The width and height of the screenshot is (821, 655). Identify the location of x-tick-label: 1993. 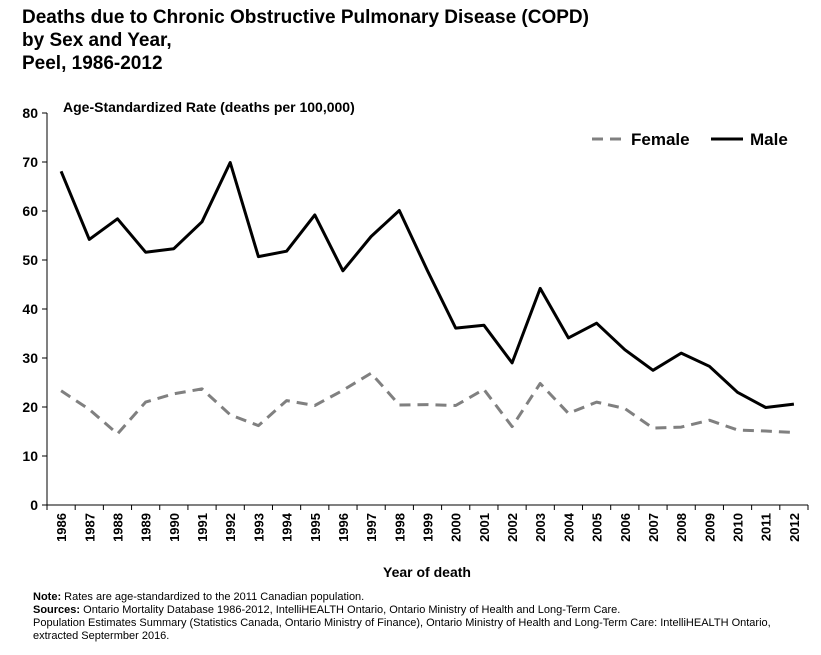
(258, 527).